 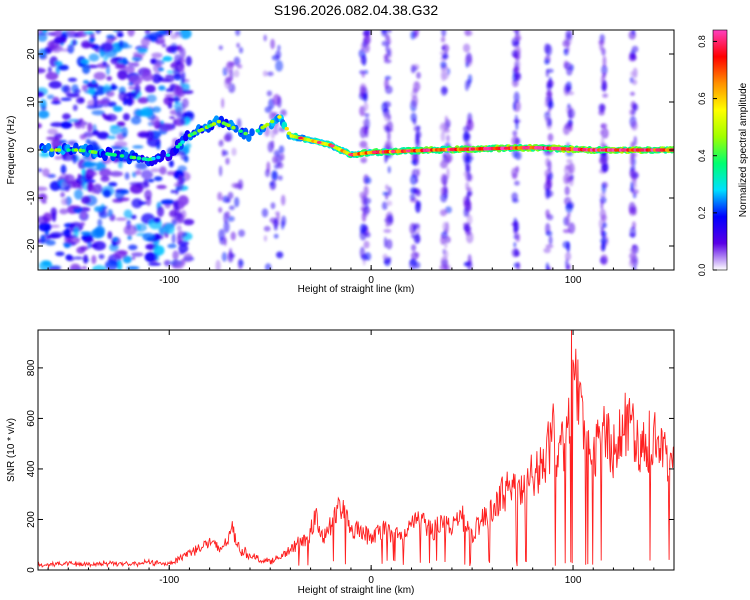 What do you see at coordinates (702, 270) in the screenshot?
I see `colorbar-tick-label: 0.0` at bounding box center [702, 270].